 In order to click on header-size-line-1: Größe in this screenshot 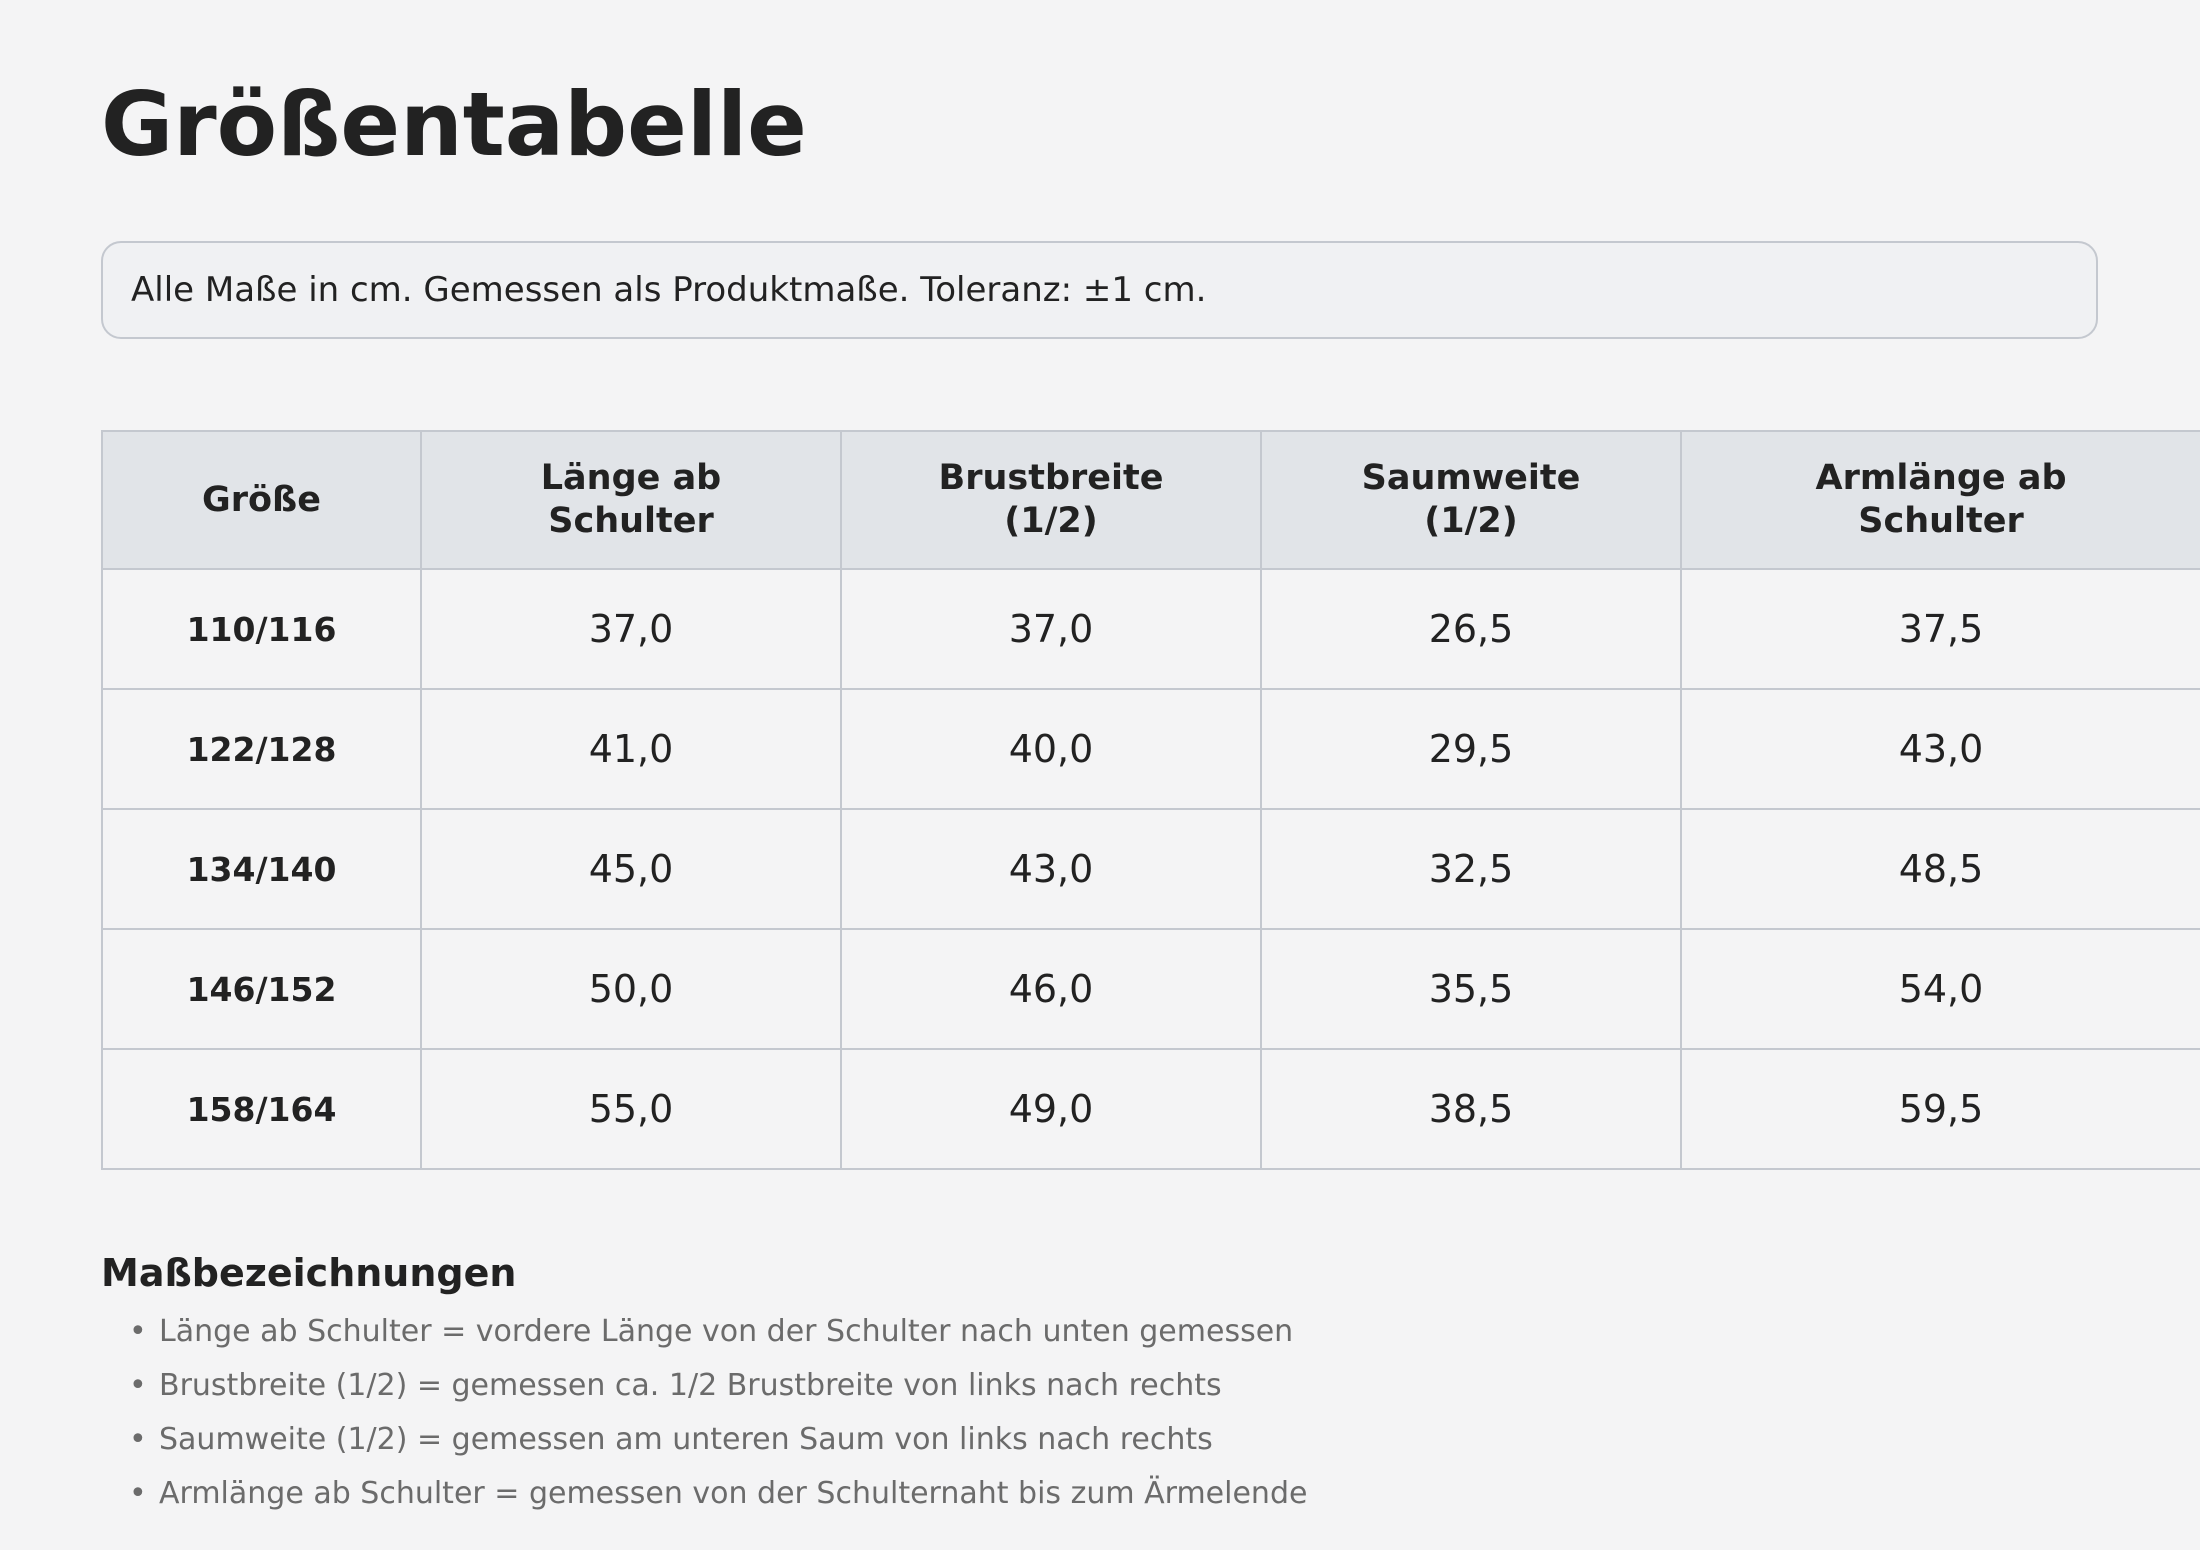, I will do `click(261, 499)`.